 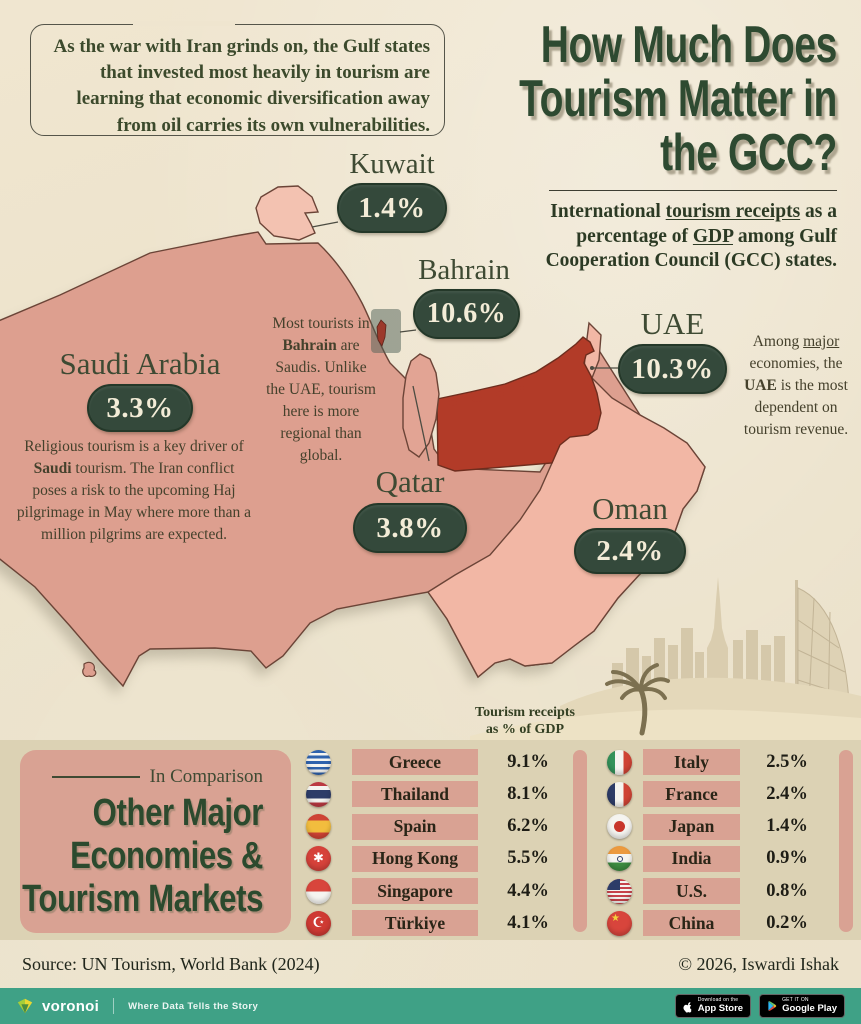 I want to click on app-store-badge-name: App Store, so click(x=720, y=1008).